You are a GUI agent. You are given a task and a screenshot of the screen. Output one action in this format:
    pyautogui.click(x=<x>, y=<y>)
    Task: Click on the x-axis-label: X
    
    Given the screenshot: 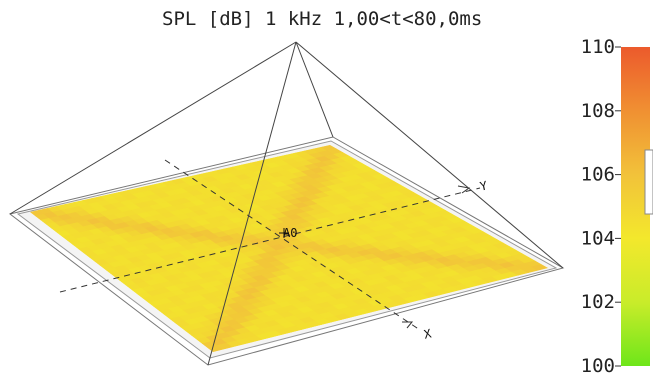 What is the action you would take?
    pyautogui.click(x=428, y=333)
    